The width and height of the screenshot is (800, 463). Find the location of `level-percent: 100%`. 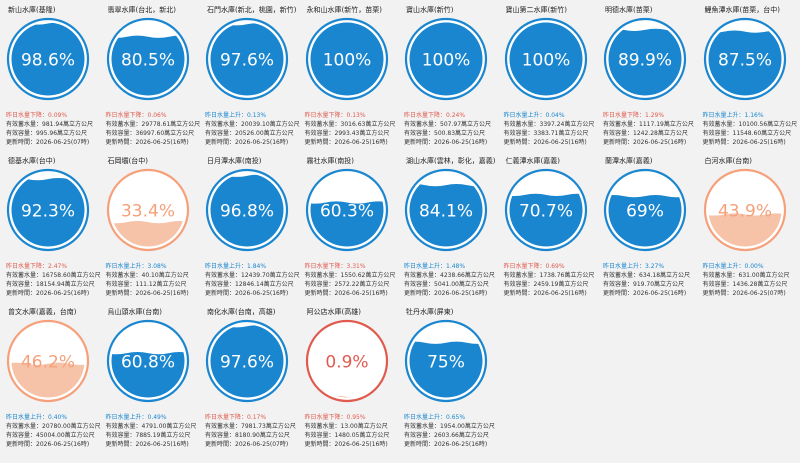

level-percent: 100% is located at coordinates (446, 61).